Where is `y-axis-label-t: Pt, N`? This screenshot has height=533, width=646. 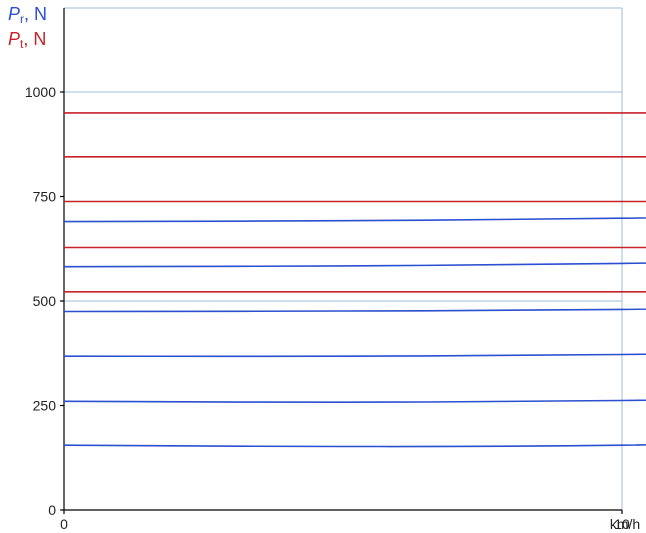 y-axis-label-t: Pt, N is located at coordinates (27, 40).